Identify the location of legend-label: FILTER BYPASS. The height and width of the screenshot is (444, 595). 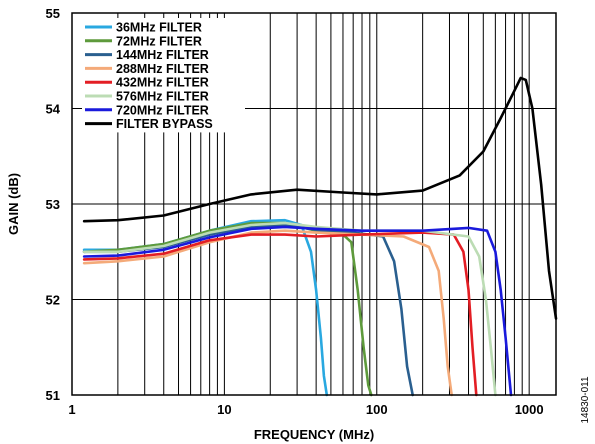
(164, 124).